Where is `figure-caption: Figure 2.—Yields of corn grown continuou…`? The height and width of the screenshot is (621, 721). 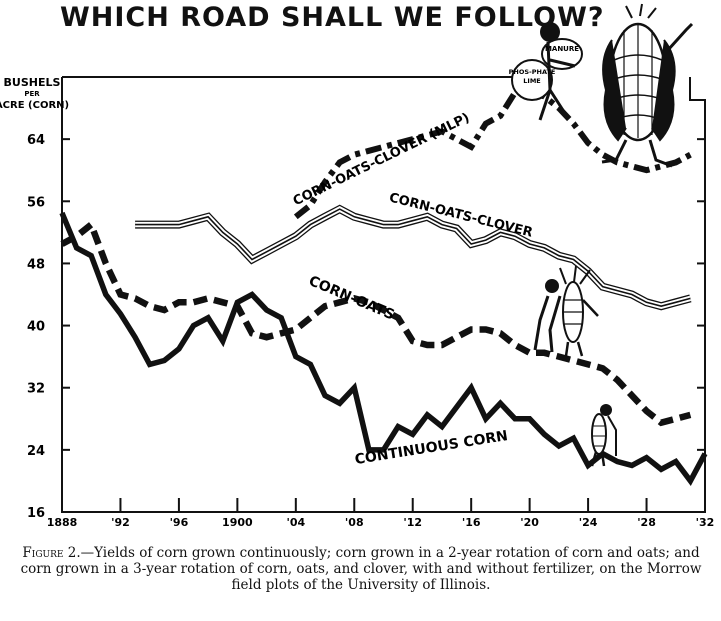 figure-caption: Figure 2.—Yields of corn grown continuou… is located at coordinates (361, 569).